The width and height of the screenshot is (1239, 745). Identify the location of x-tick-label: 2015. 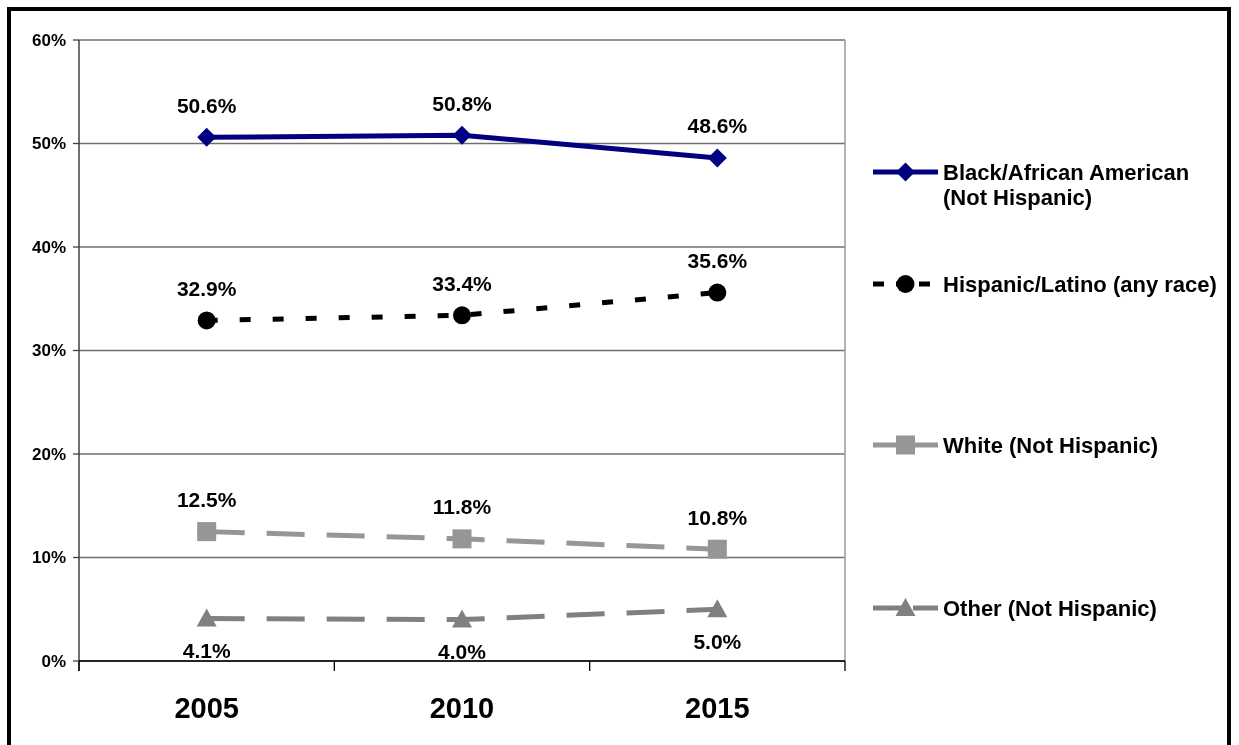
(717, 708).